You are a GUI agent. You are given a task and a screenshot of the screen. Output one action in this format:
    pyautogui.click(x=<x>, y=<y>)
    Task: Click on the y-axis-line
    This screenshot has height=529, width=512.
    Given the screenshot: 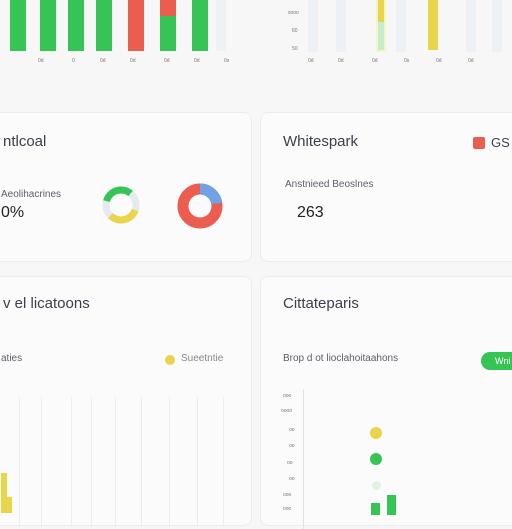 What is the action you would take?
    pyautogui.click(x=303, y=459)
    